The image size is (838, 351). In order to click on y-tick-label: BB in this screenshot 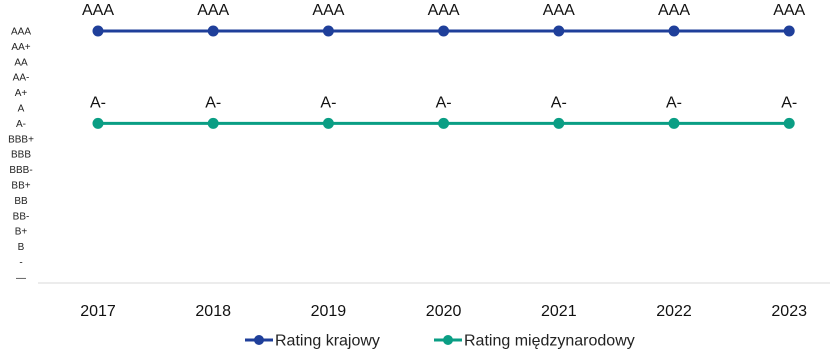, I will do `click(21, 201)`.